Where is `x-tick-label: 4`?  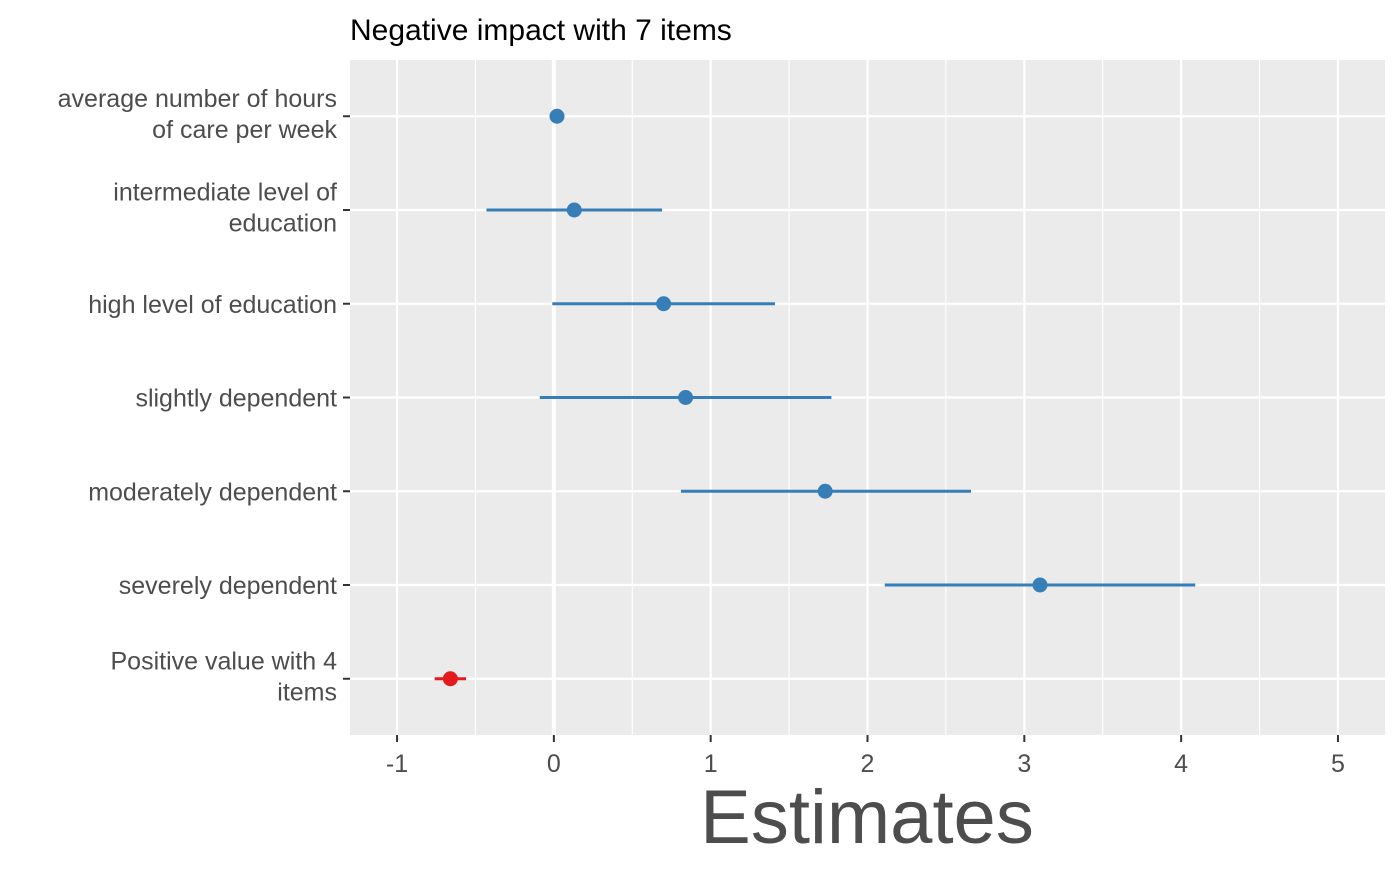 x-tick-label: 4 is located at coordinates (1181, 764).